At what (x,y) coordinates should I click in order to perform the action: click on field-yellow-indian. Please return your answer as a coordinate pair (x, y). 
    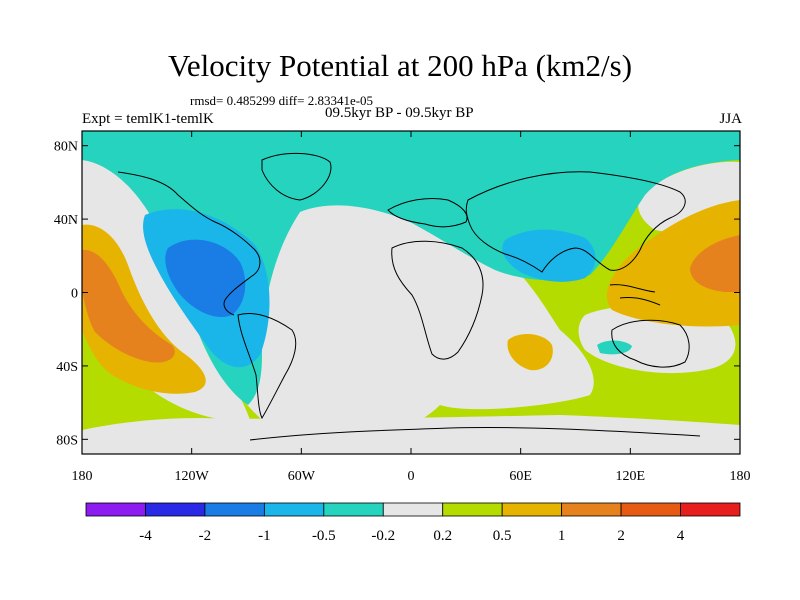
    Looking at the image, I should click on (530, 352).